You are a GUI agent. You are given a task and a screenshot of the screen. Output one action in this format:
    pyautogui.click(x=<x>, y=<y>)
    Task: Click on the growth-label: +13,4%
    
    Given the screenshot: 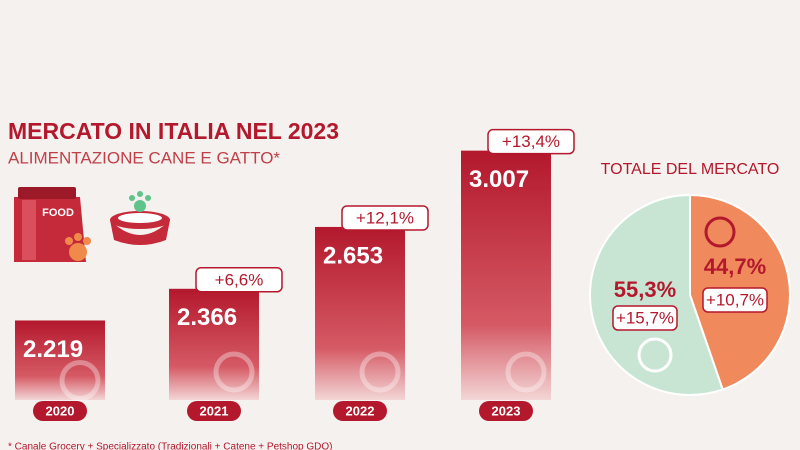 What is the action you would take?
    pyautogui.click(x=531, y=141)
    